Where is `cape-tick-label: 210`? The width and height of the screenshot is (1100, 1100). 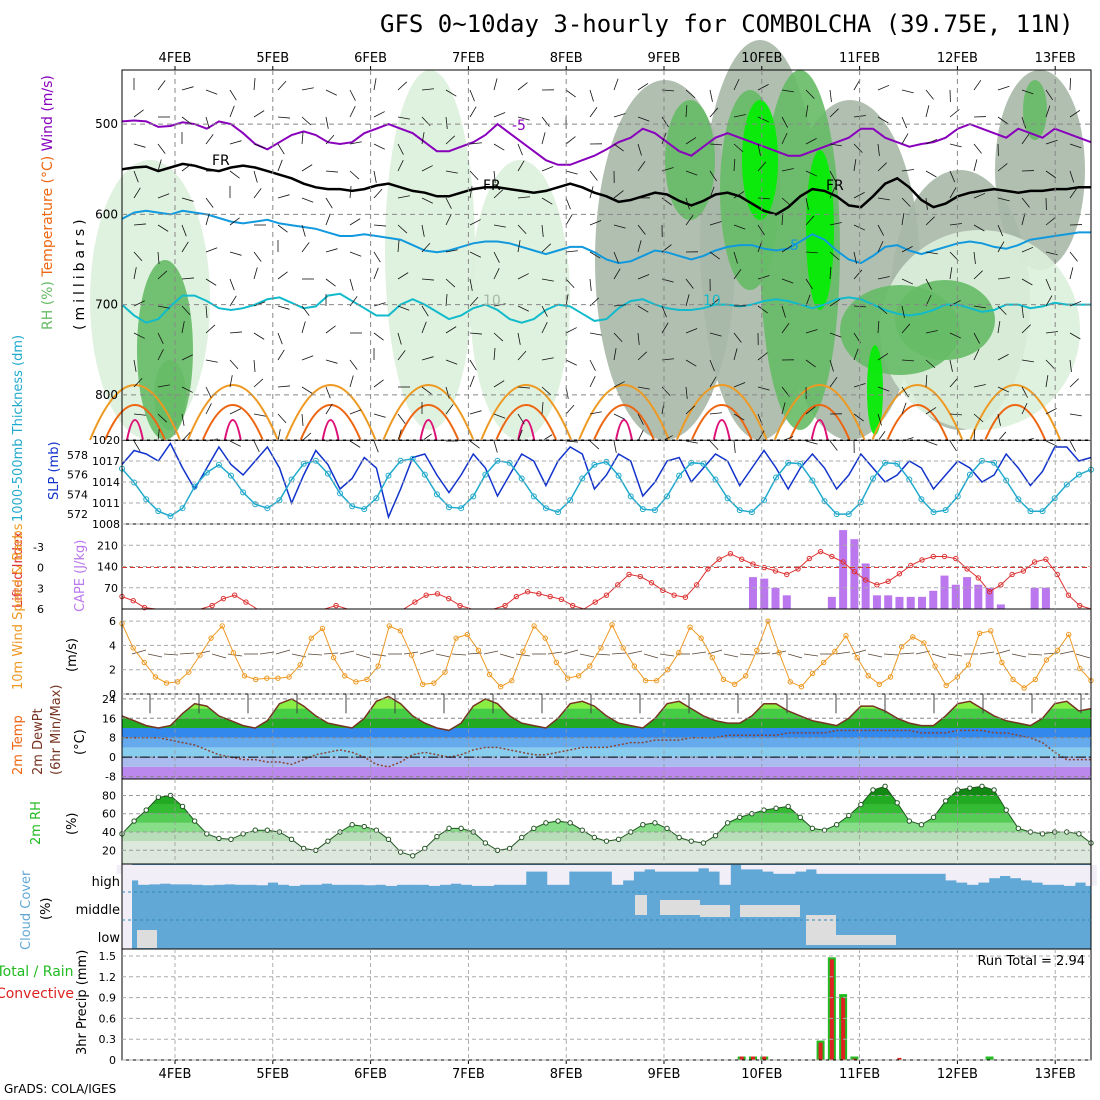
cape-tick-label: 210 is located at coordinates (107, 545).